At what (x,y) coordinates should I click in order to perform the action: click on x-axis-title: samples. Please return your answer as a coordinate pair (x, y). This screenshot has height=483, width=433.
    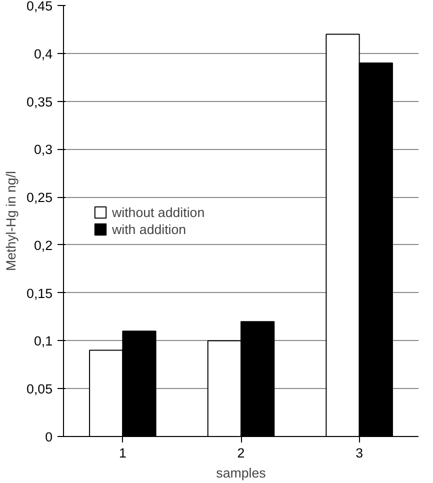
    Looking at the image, I should click on (241, 473).